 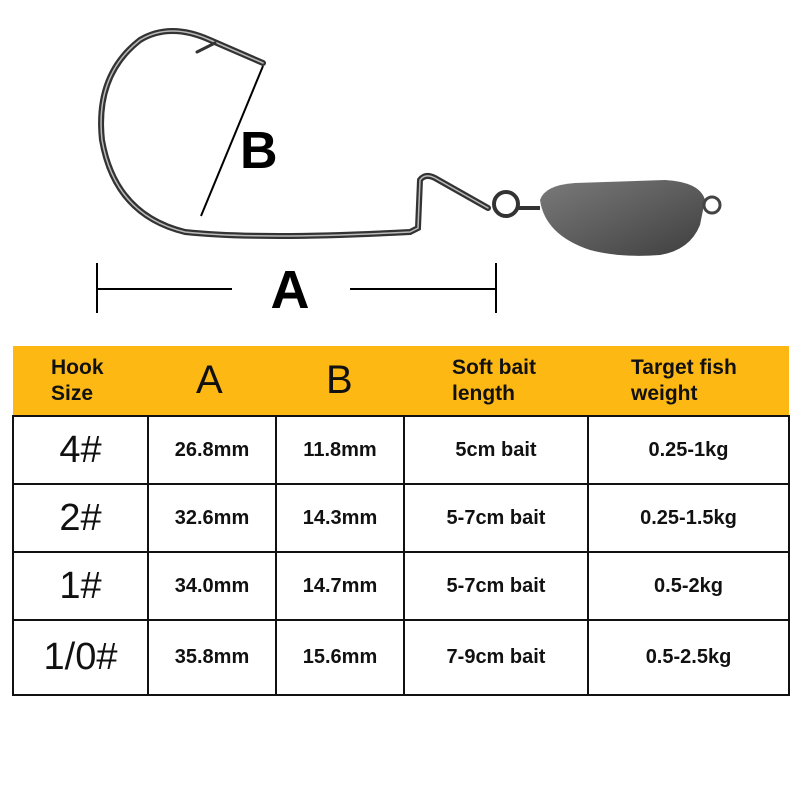 I want to click on cell-hook-size: 2#, so click(x=80, y=518).